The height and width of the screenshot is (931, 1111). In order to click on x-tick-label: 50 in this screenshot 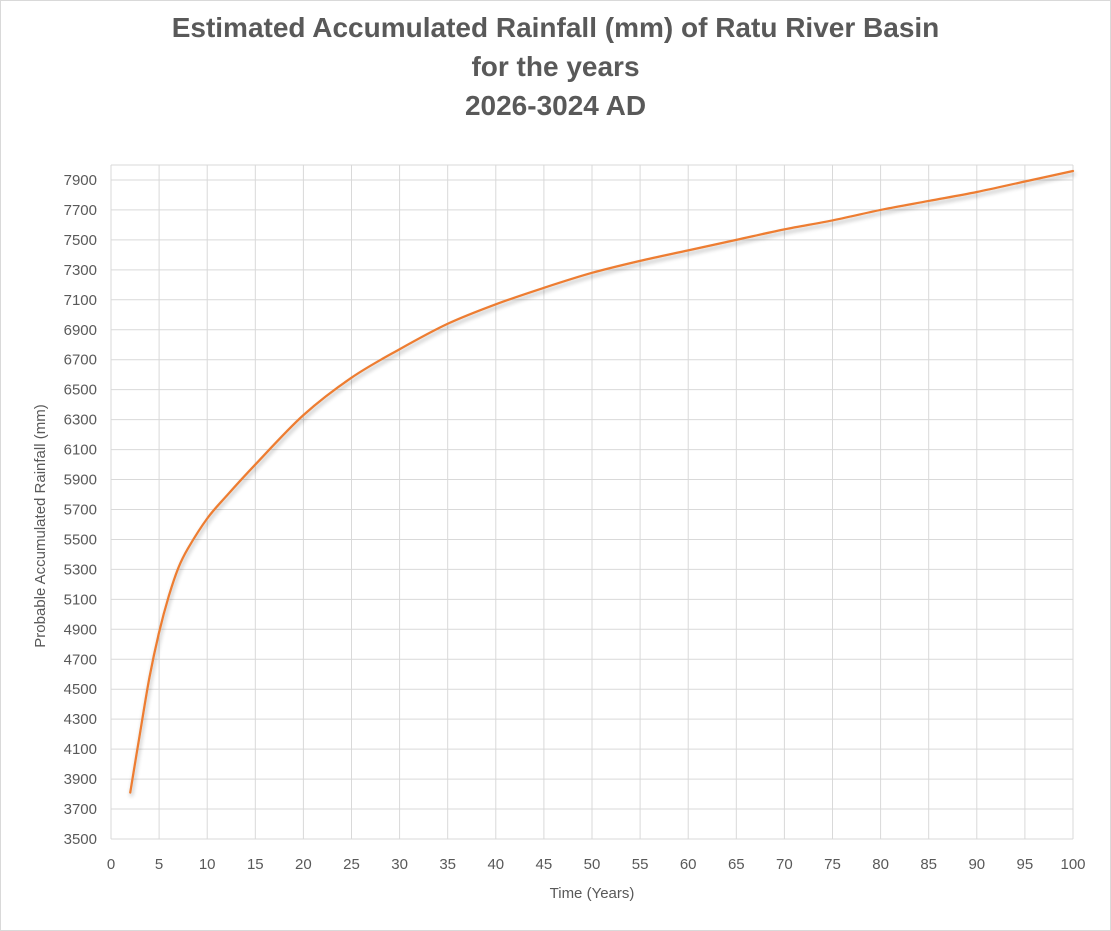, I will do `click(592, 864)`.